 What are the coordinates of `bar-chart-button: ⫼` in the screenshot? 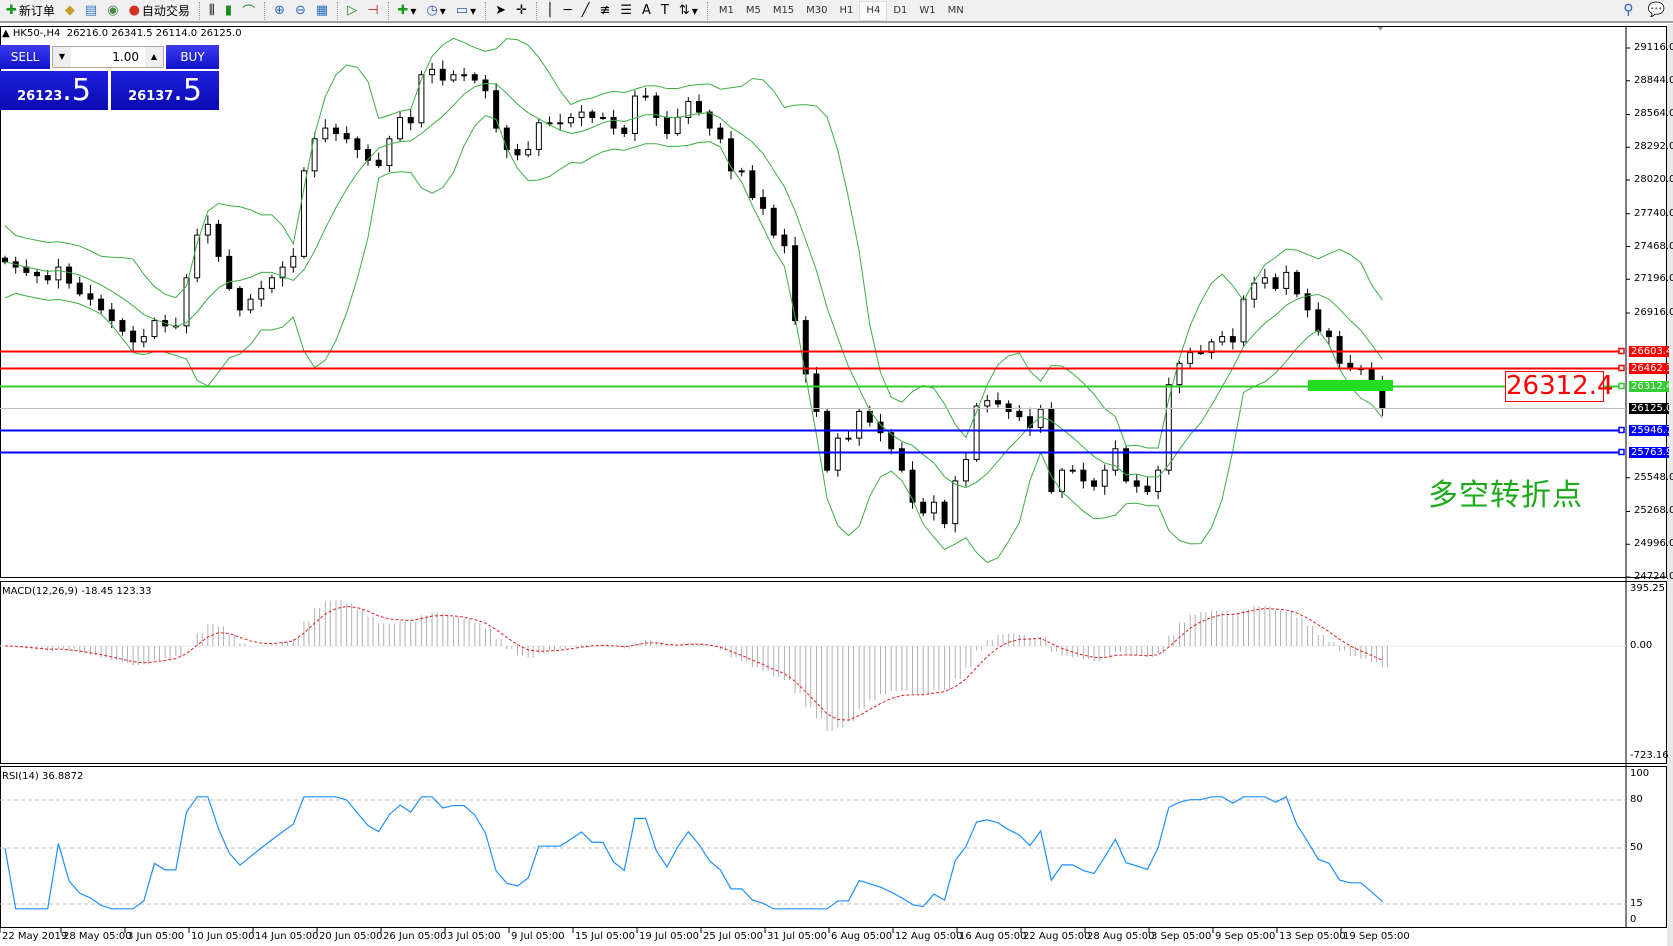 It's located at (212, 11).